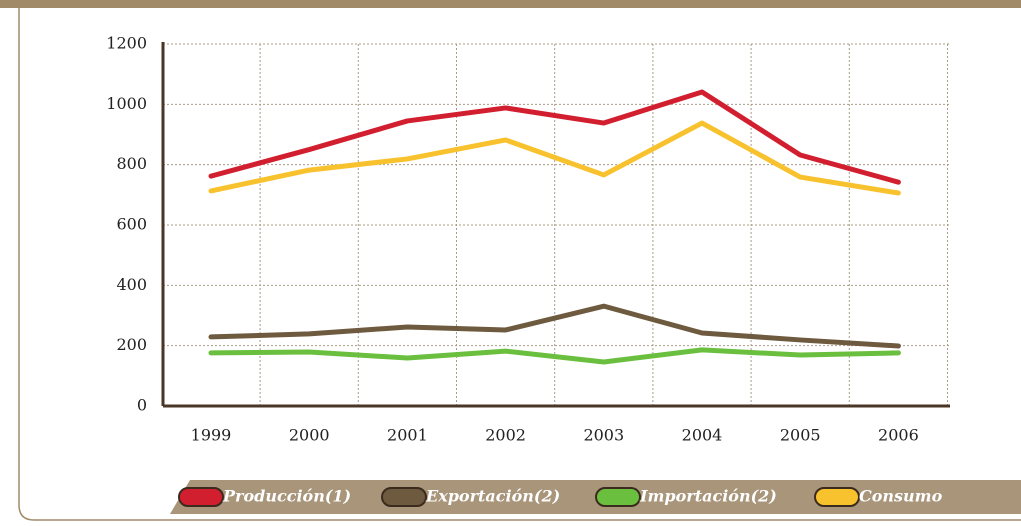  What do you see at coordinates (708, 496) in the screenshot?
I see `legend-label: Importación(2)` at bounding box center [708, 496].